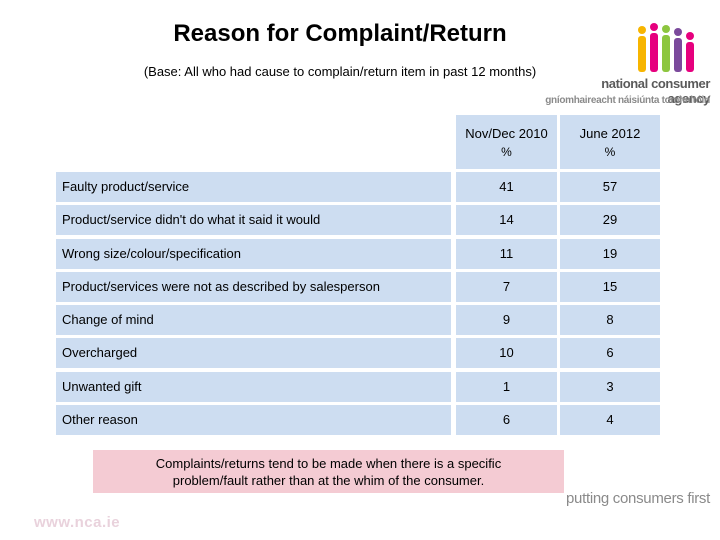  I want to click on table-cell: 15, so click(610, 287).